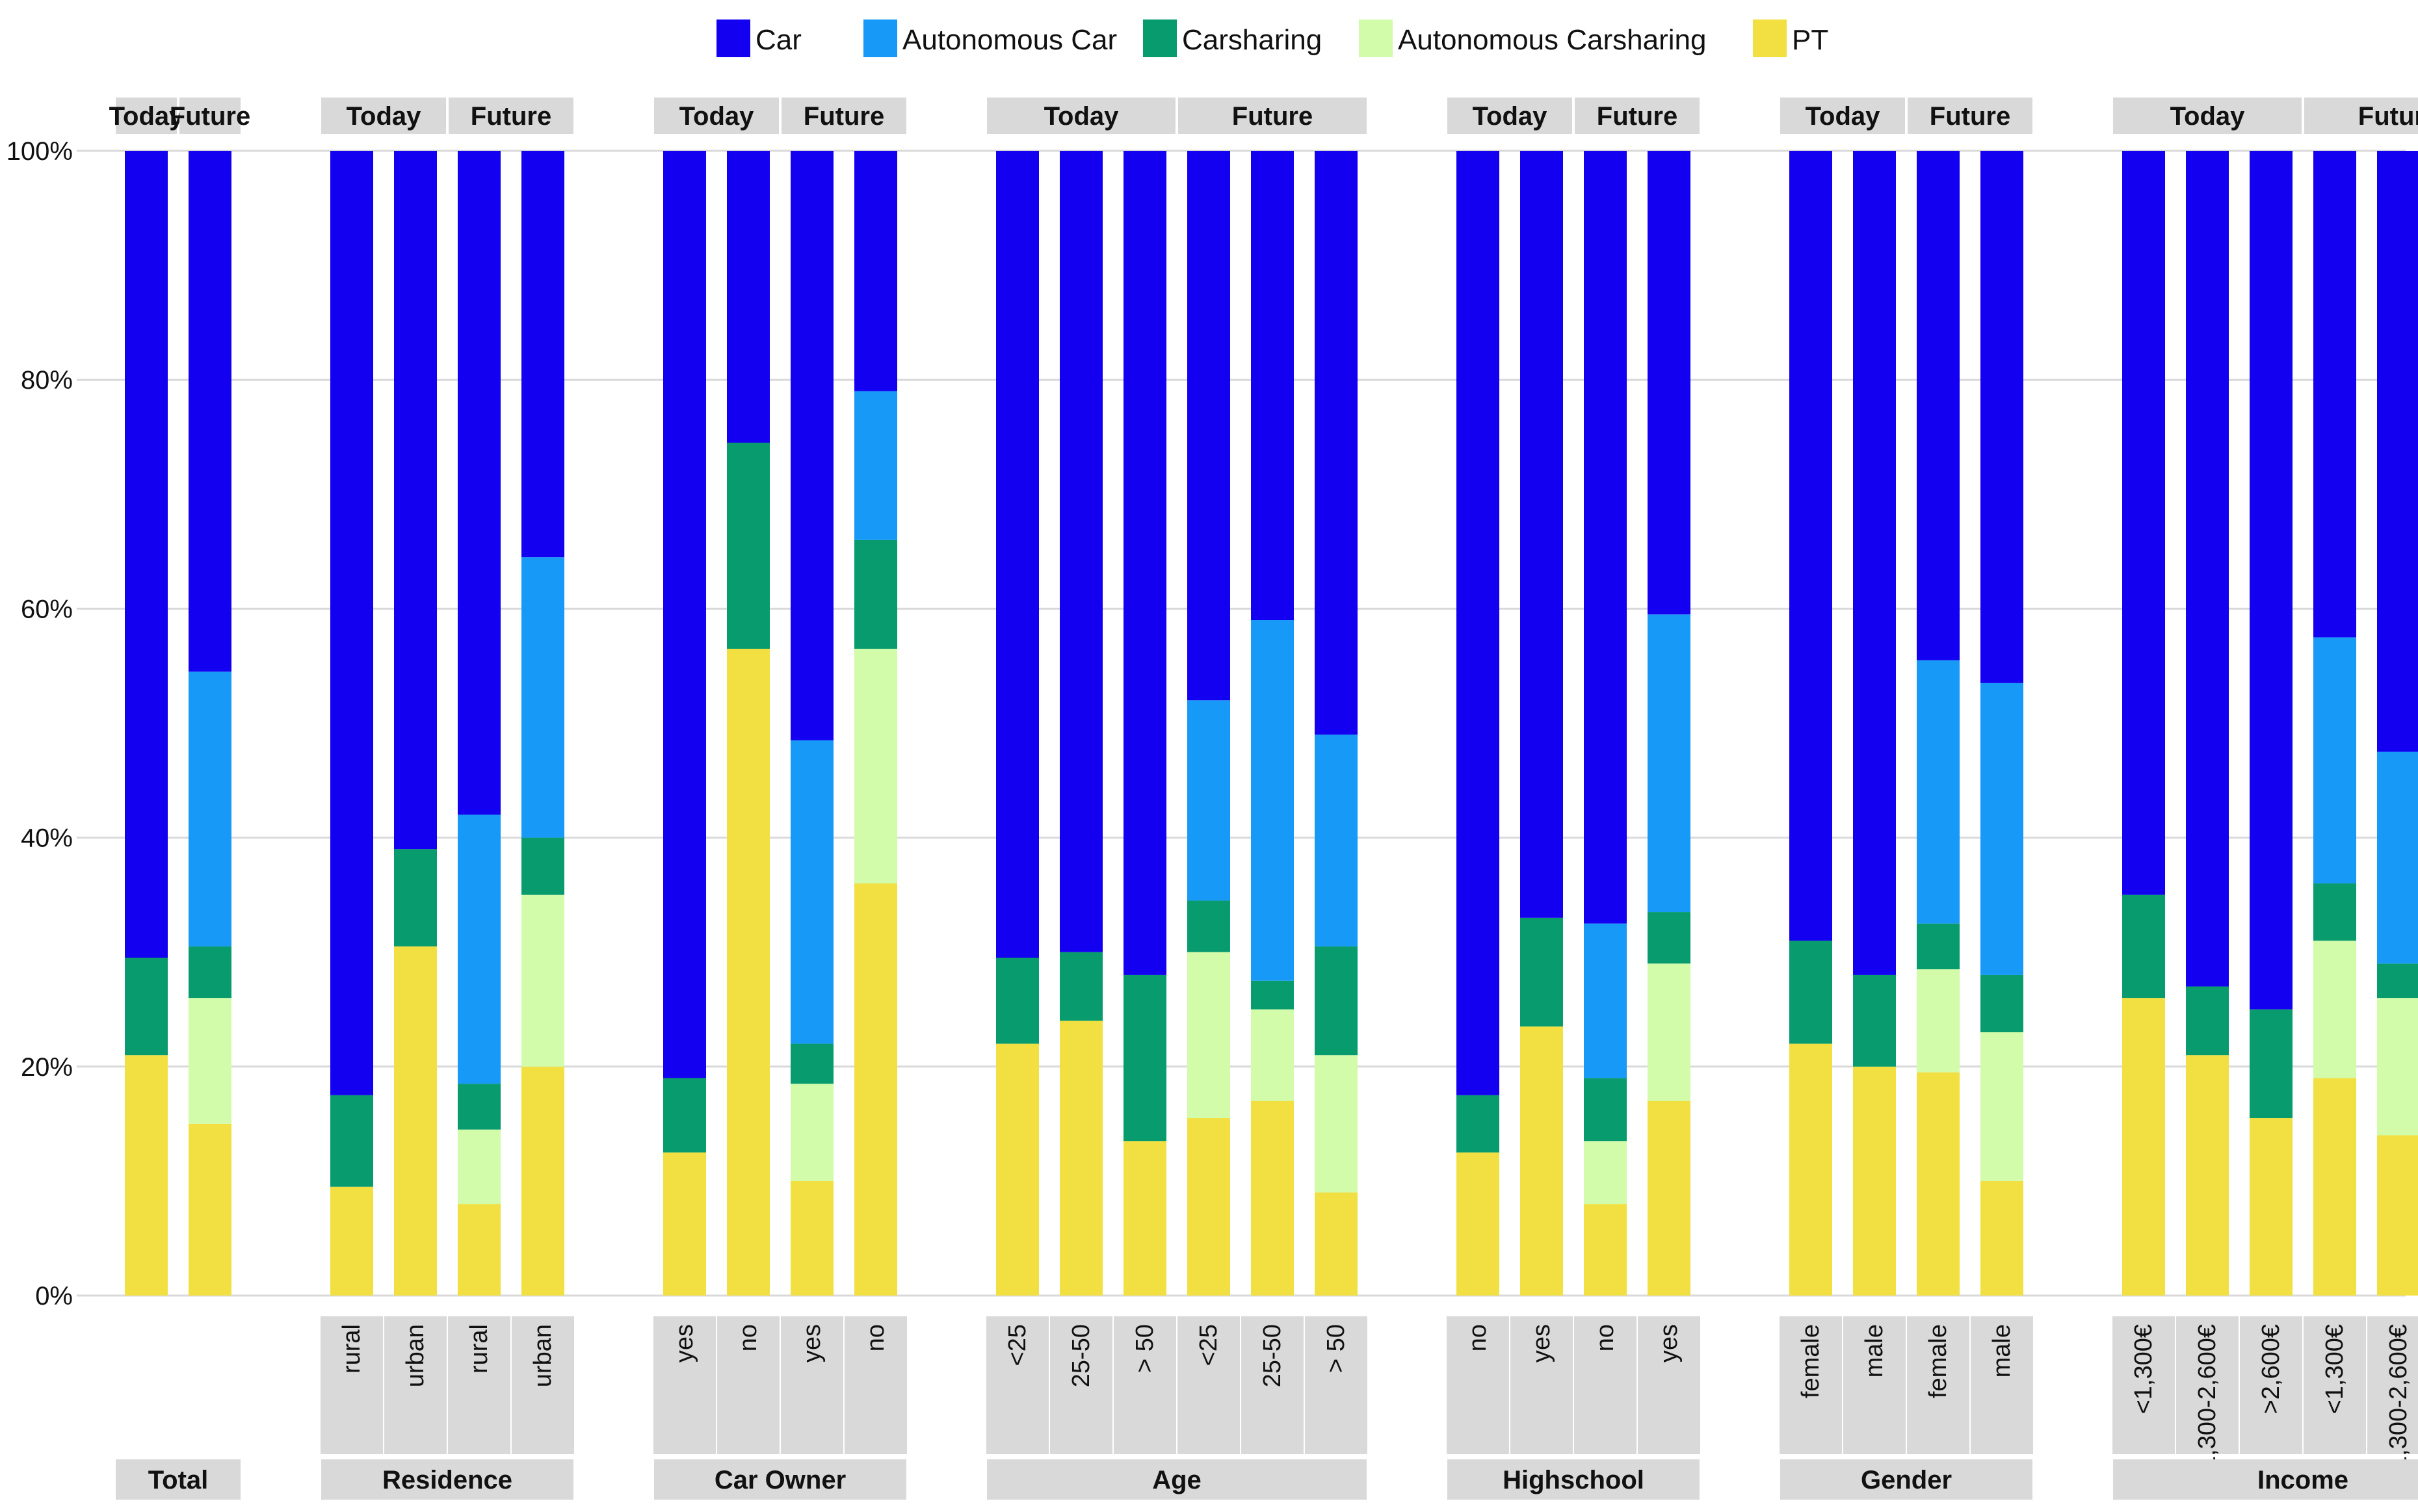 The image size is (2418, 1512). Describe the element at coordinates (1478, 1385) in the screenshot. I see `category-cell-highschool-today-no` at that location.